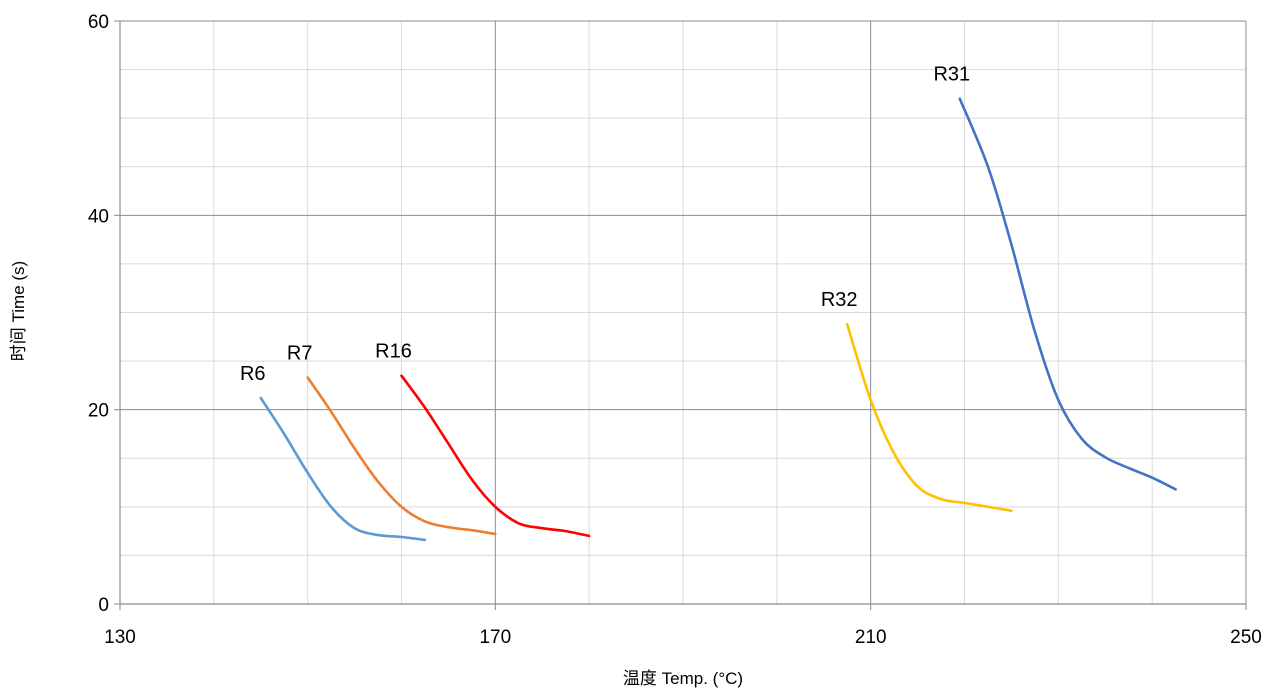 The width and height of the screenshot is (1281, 690). Describe the element at coordinates (18, 311) in the screenshot. I see `y-axis-title: 时间 Time (s)` at that location.